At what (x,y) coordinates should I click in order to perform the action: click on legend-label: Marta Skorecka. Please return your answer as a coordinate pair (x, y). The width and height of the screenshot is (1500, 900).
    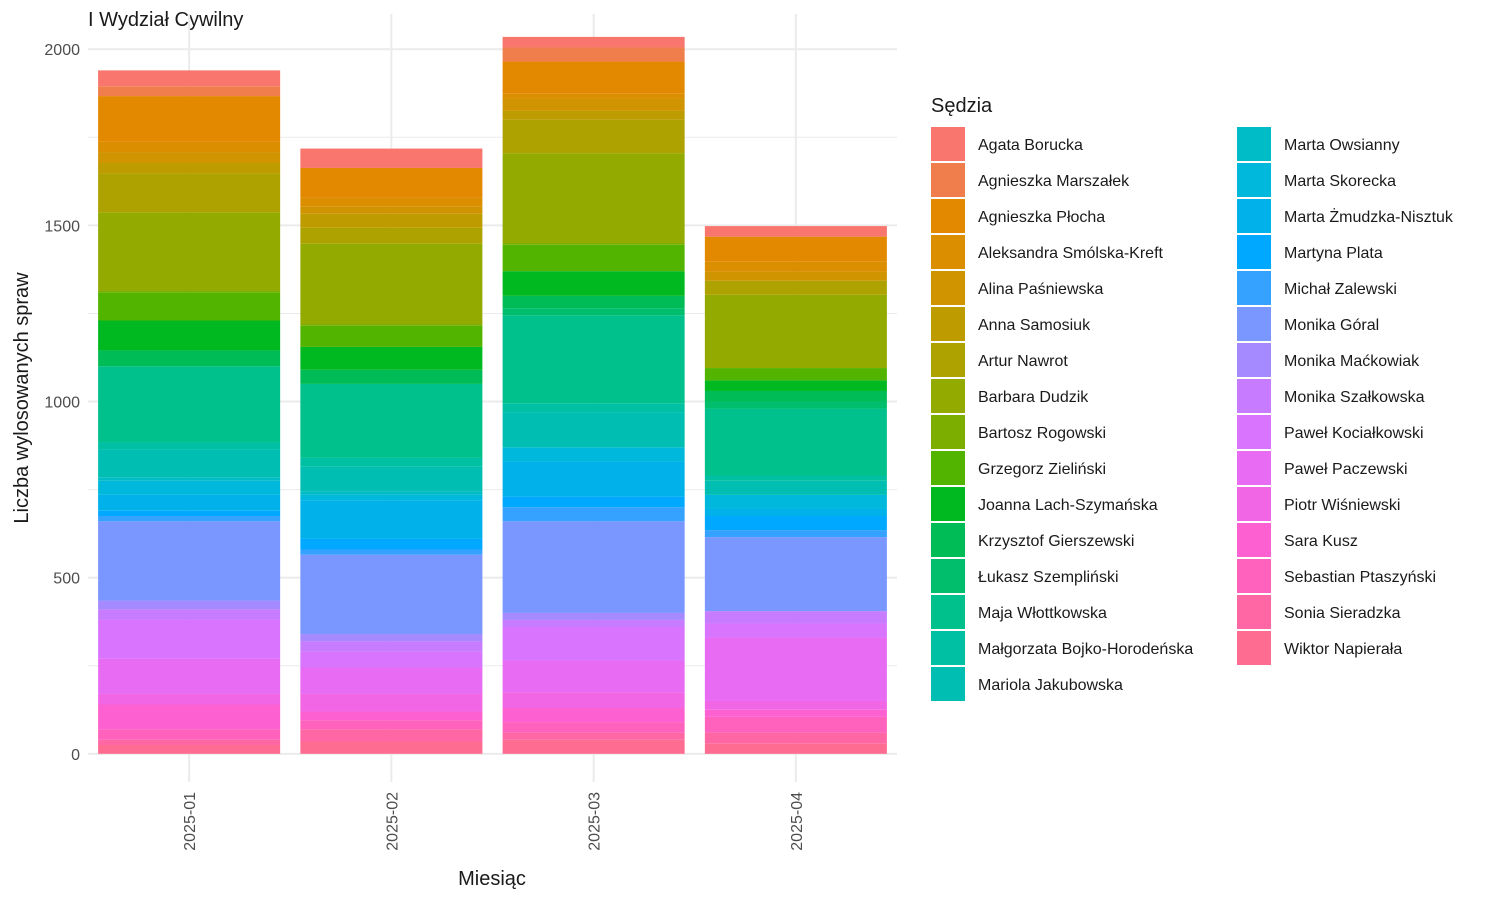
    Looking at the image, I should click on (1340, 181).